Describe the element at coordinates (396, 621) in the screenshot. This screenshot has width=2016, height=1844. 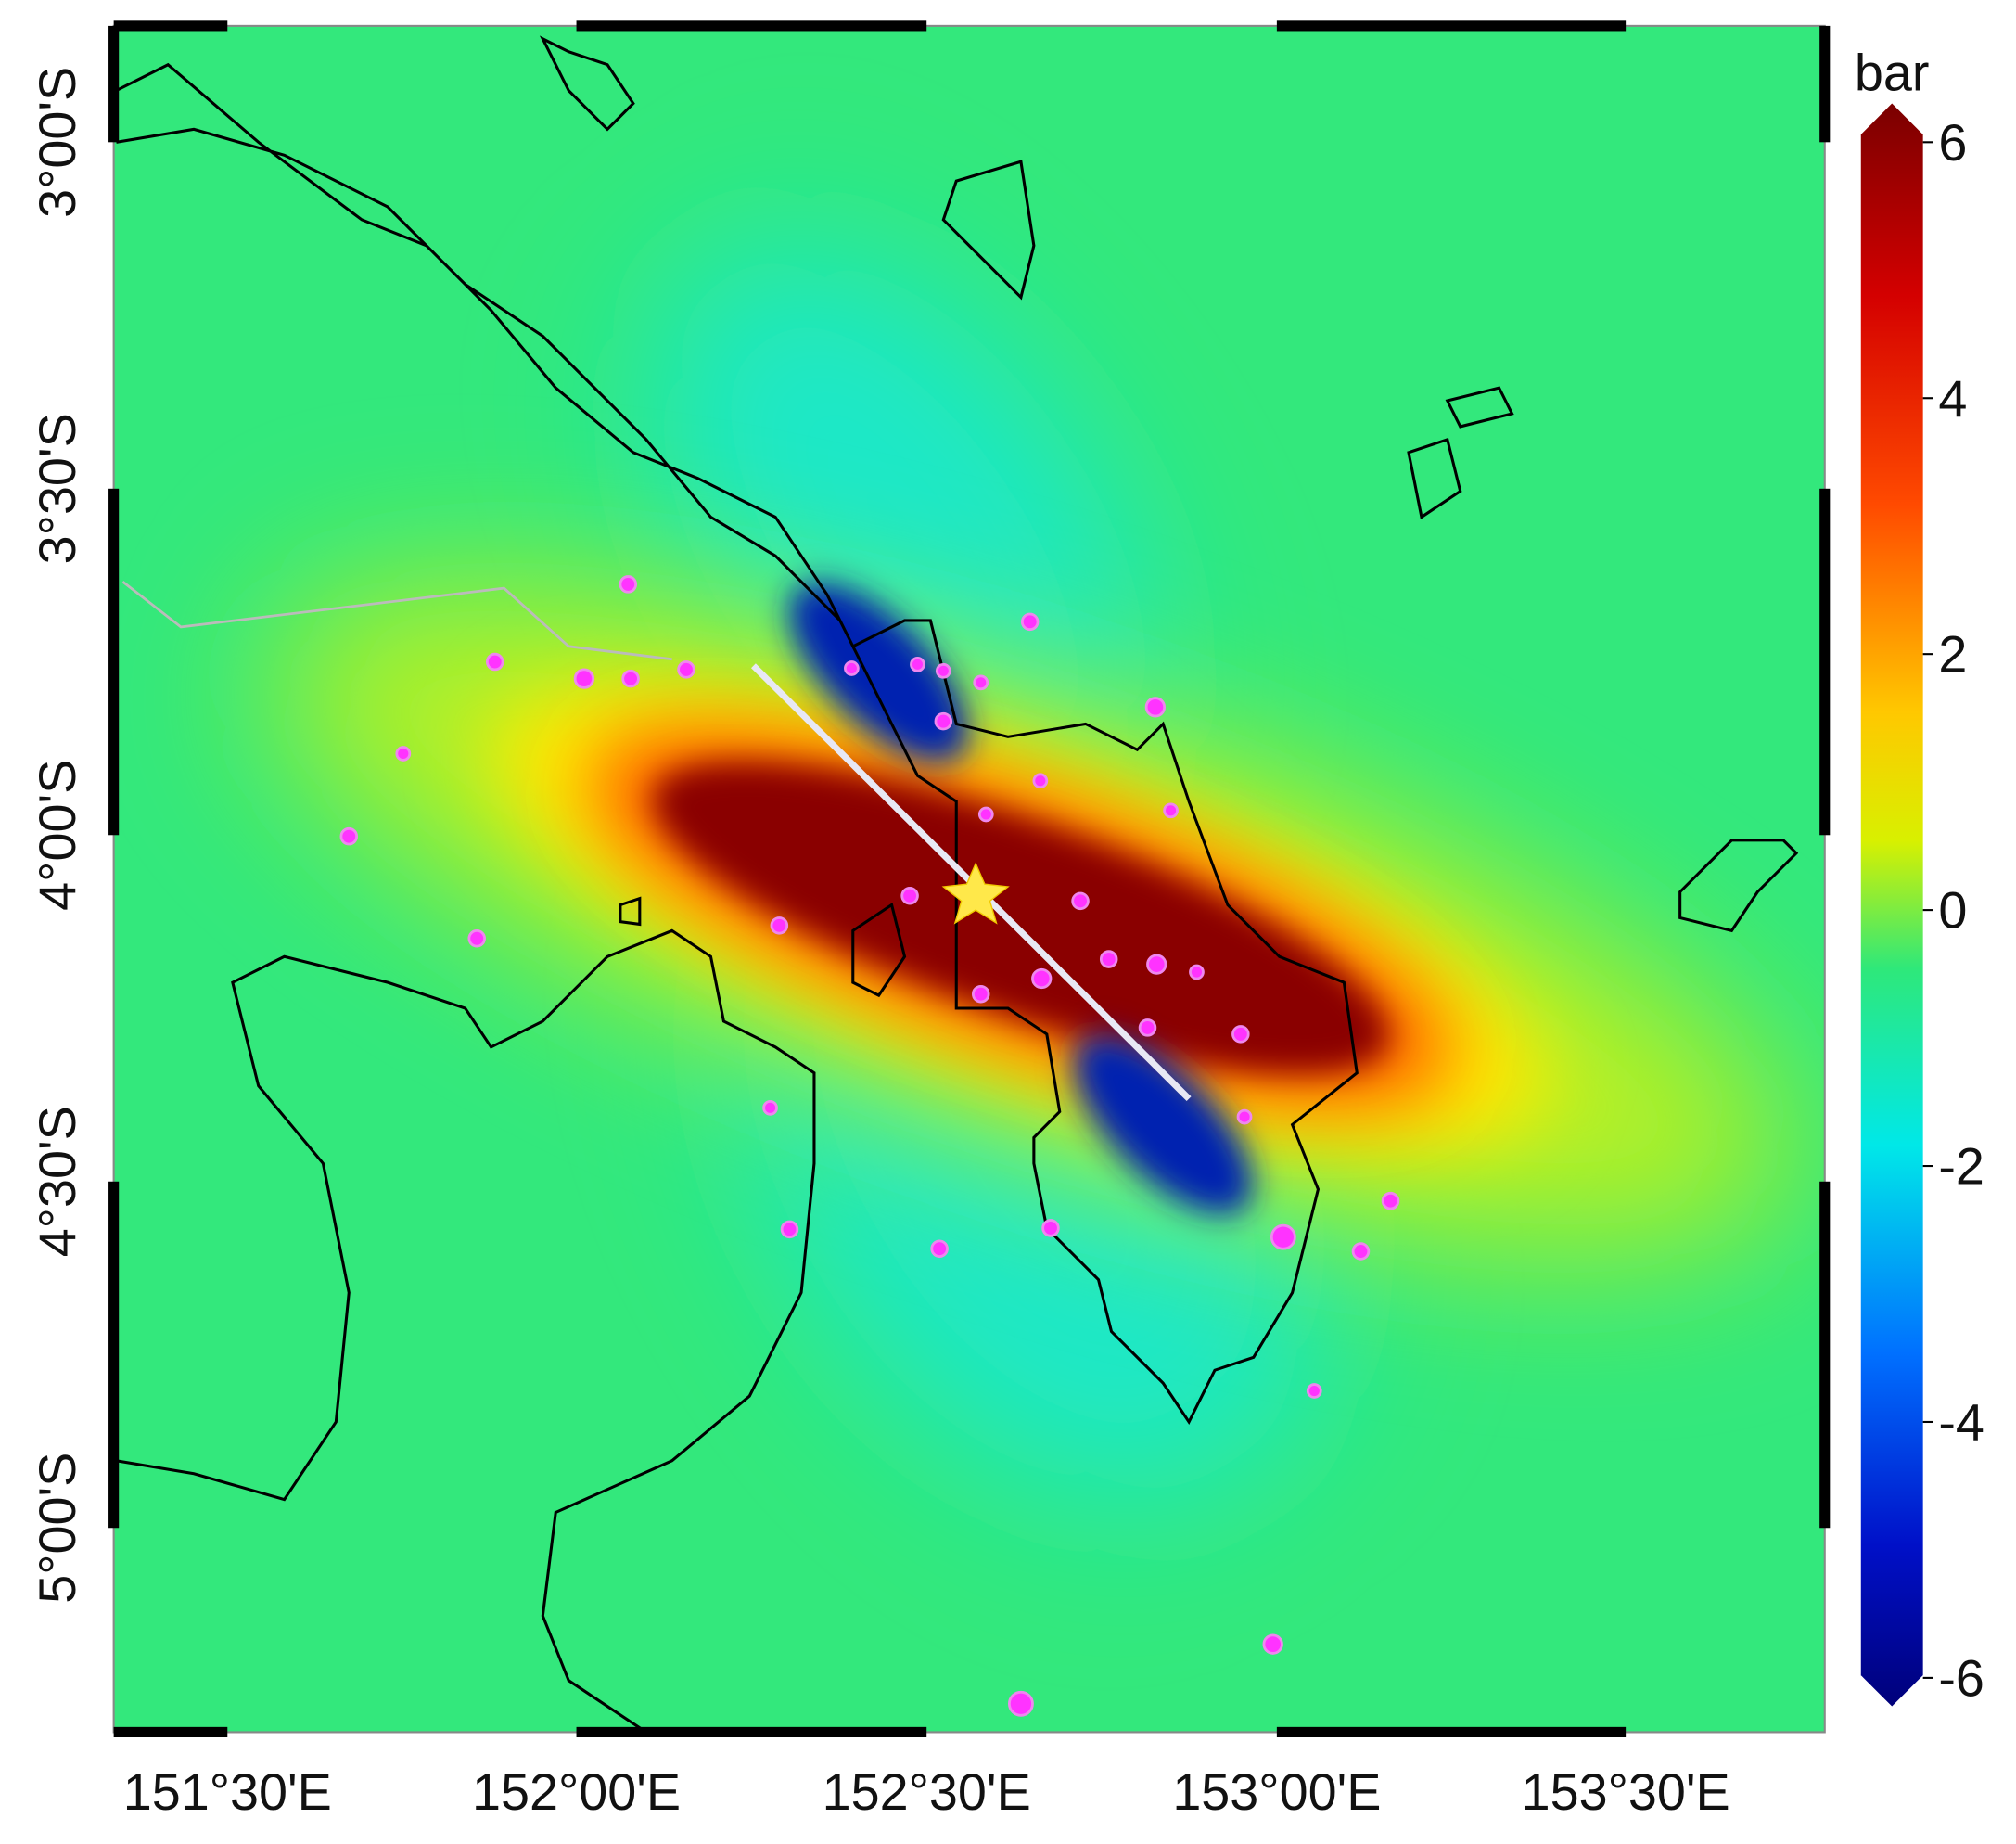
I see `boundary` at that location.